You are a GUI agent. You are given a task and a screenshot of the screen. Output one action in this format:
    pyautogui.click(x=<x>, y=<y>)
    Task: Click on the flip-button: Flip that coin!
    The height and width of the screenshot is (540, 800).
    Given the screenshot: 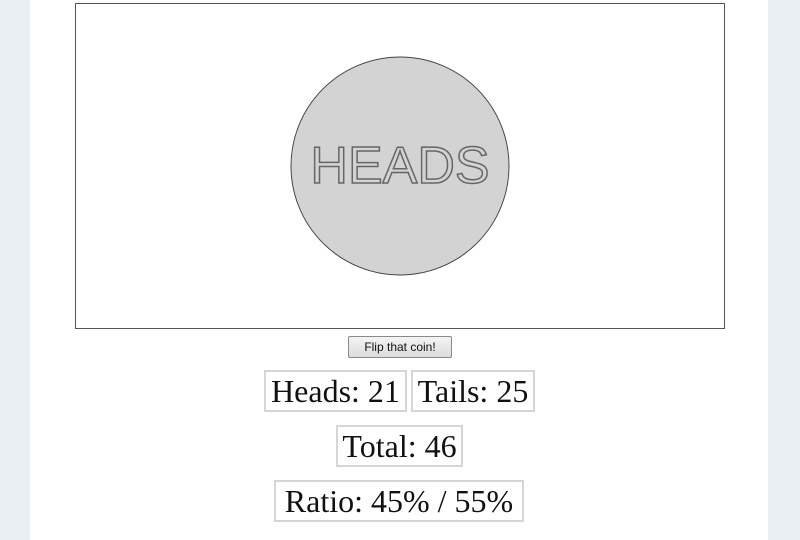 What is the action you would take?
    pyautogui.click(x=400, y=347)
    